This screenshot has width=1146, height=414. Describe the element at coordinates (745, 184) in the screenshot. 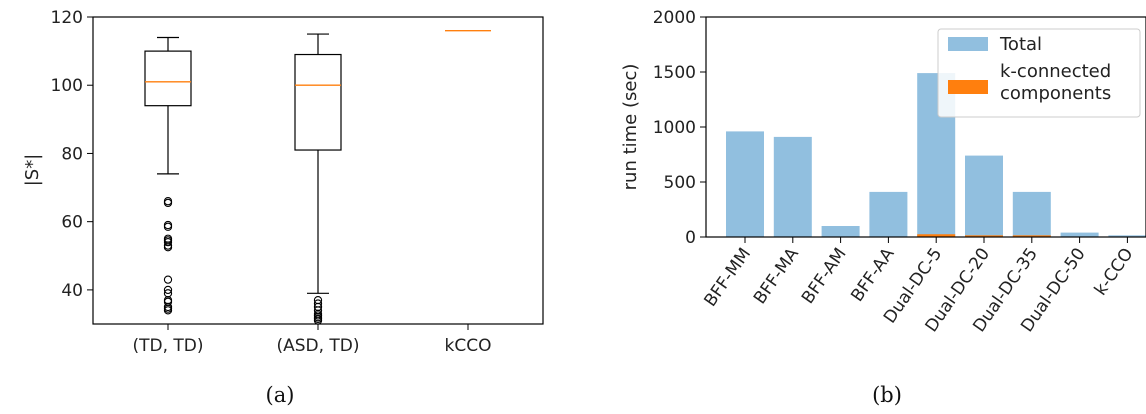

I see `bar-total-bff-mm` at that location.